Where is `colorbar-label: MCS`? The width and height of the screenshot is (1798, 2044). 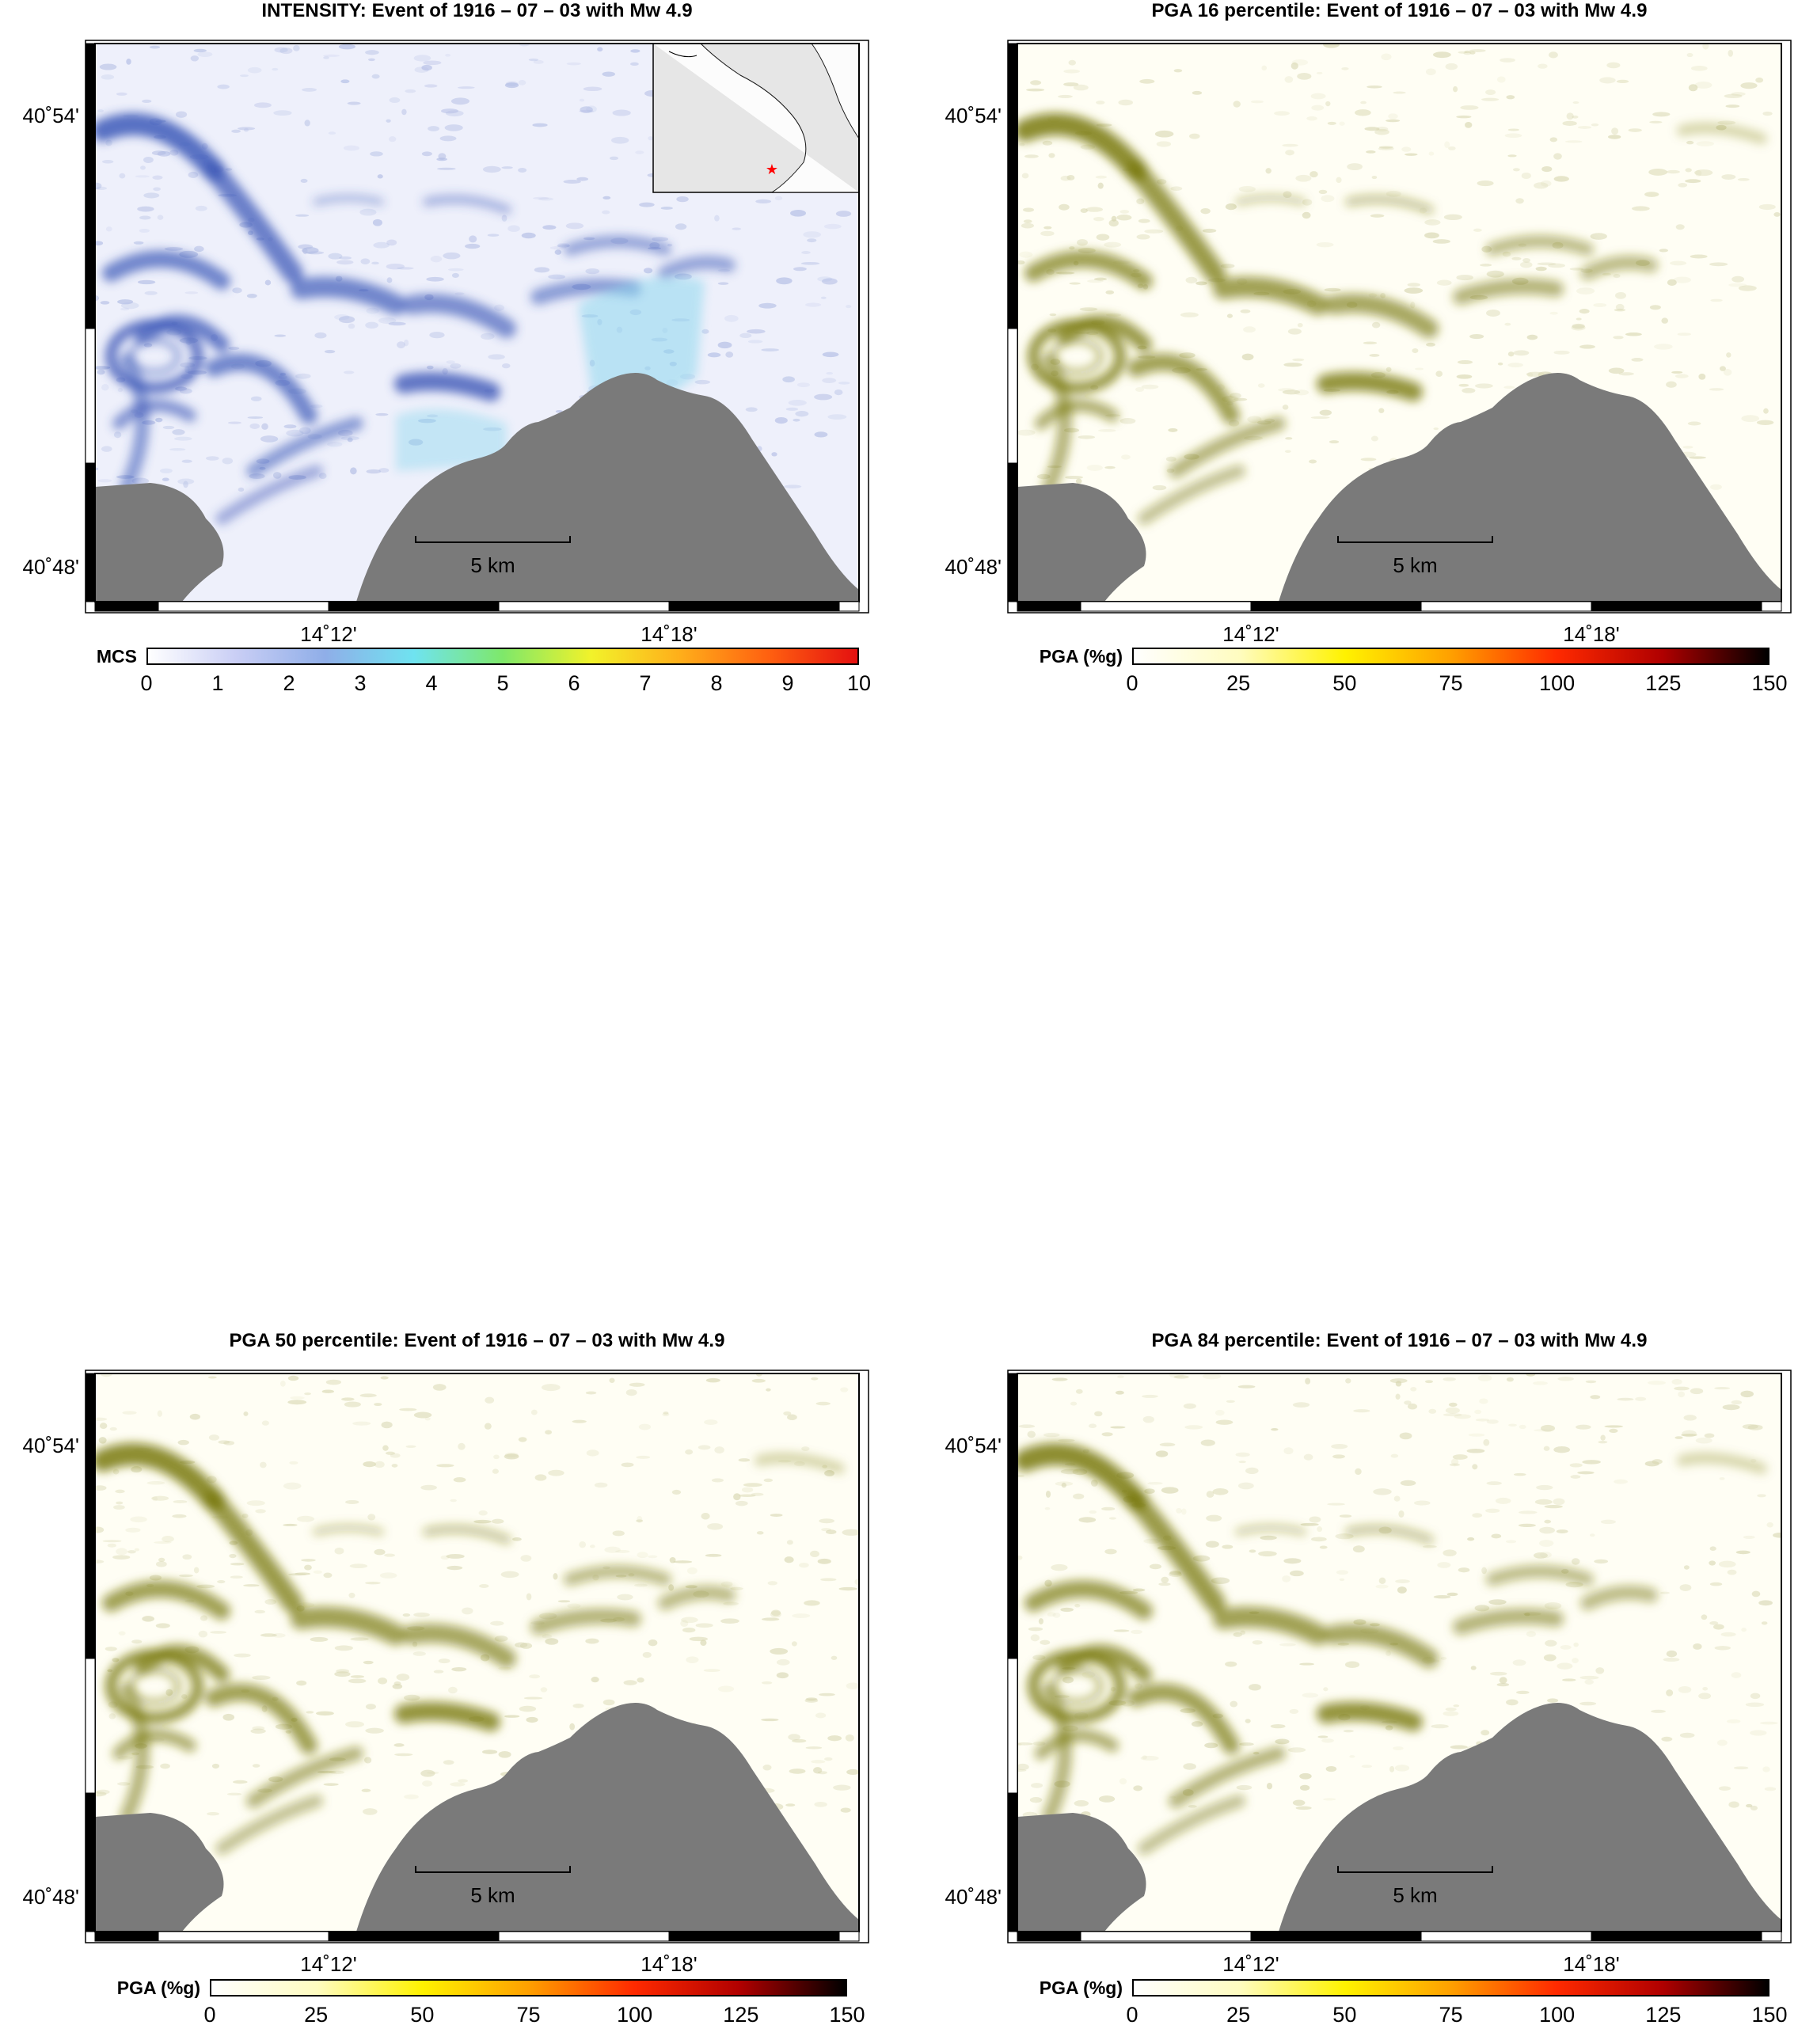 colorbar-label: MCS is located at coordinates (116, 656).